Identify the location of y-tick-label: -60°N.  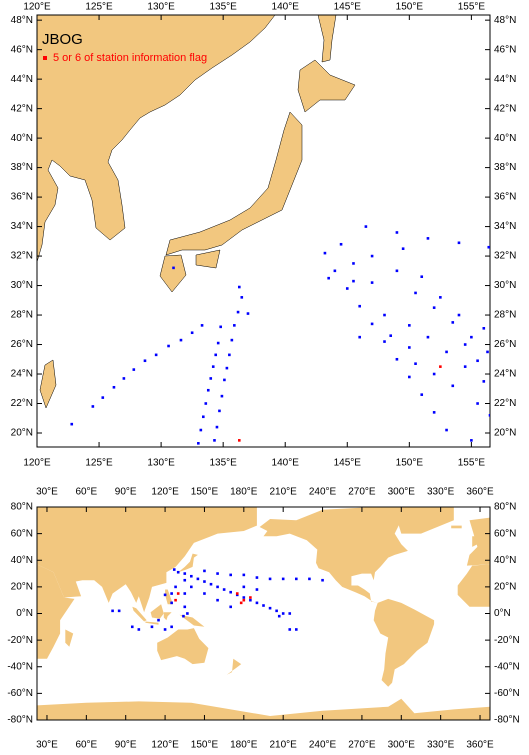
(20, 693).